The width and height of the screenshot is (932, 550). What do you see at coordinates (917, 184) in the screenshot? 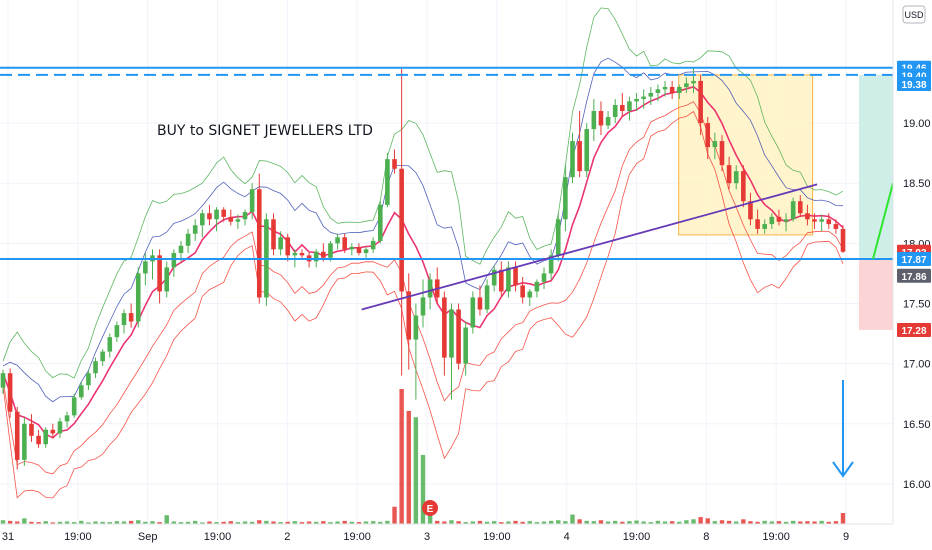
I see `price-tick-label: 18.50` at bounding box center [917, 184].